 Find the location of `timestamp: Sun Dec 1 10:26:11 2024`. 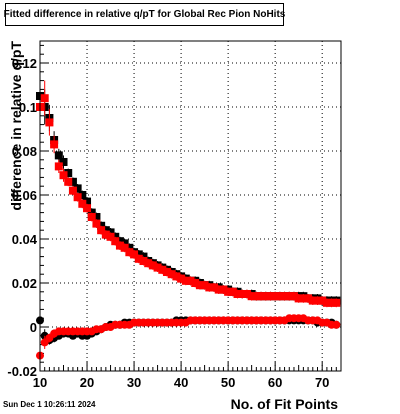

timestamp: Sun Dec 1 10:26:11 2024 is located at coordinates (49, 404).